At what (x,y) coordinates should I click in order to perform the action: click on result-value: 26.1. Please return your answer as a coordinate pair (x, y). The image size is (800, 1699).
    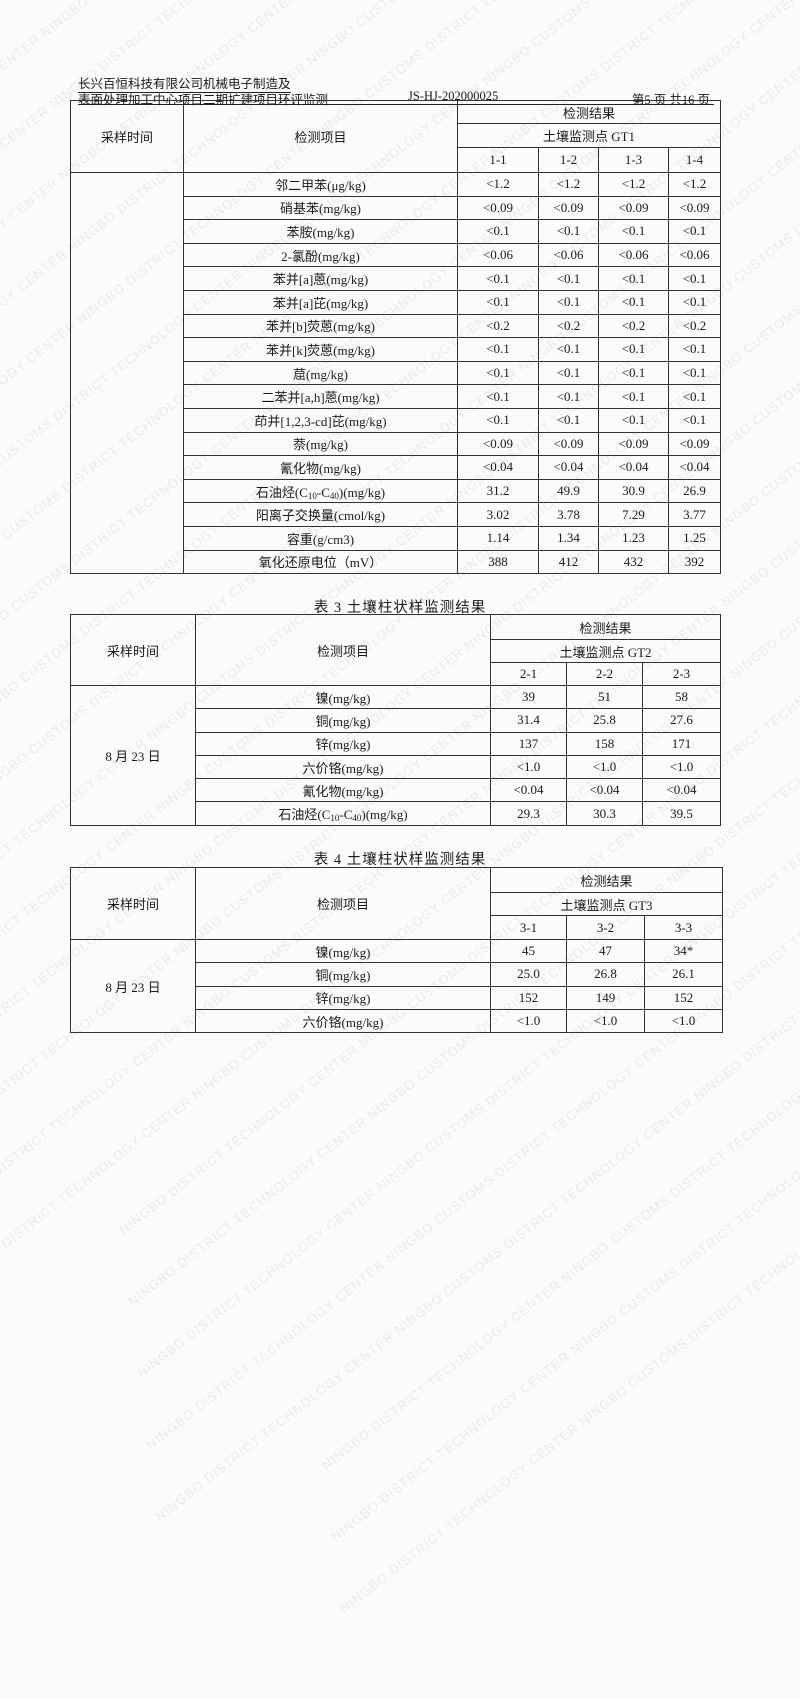
    Looking at the image, I should click on (683, 974).